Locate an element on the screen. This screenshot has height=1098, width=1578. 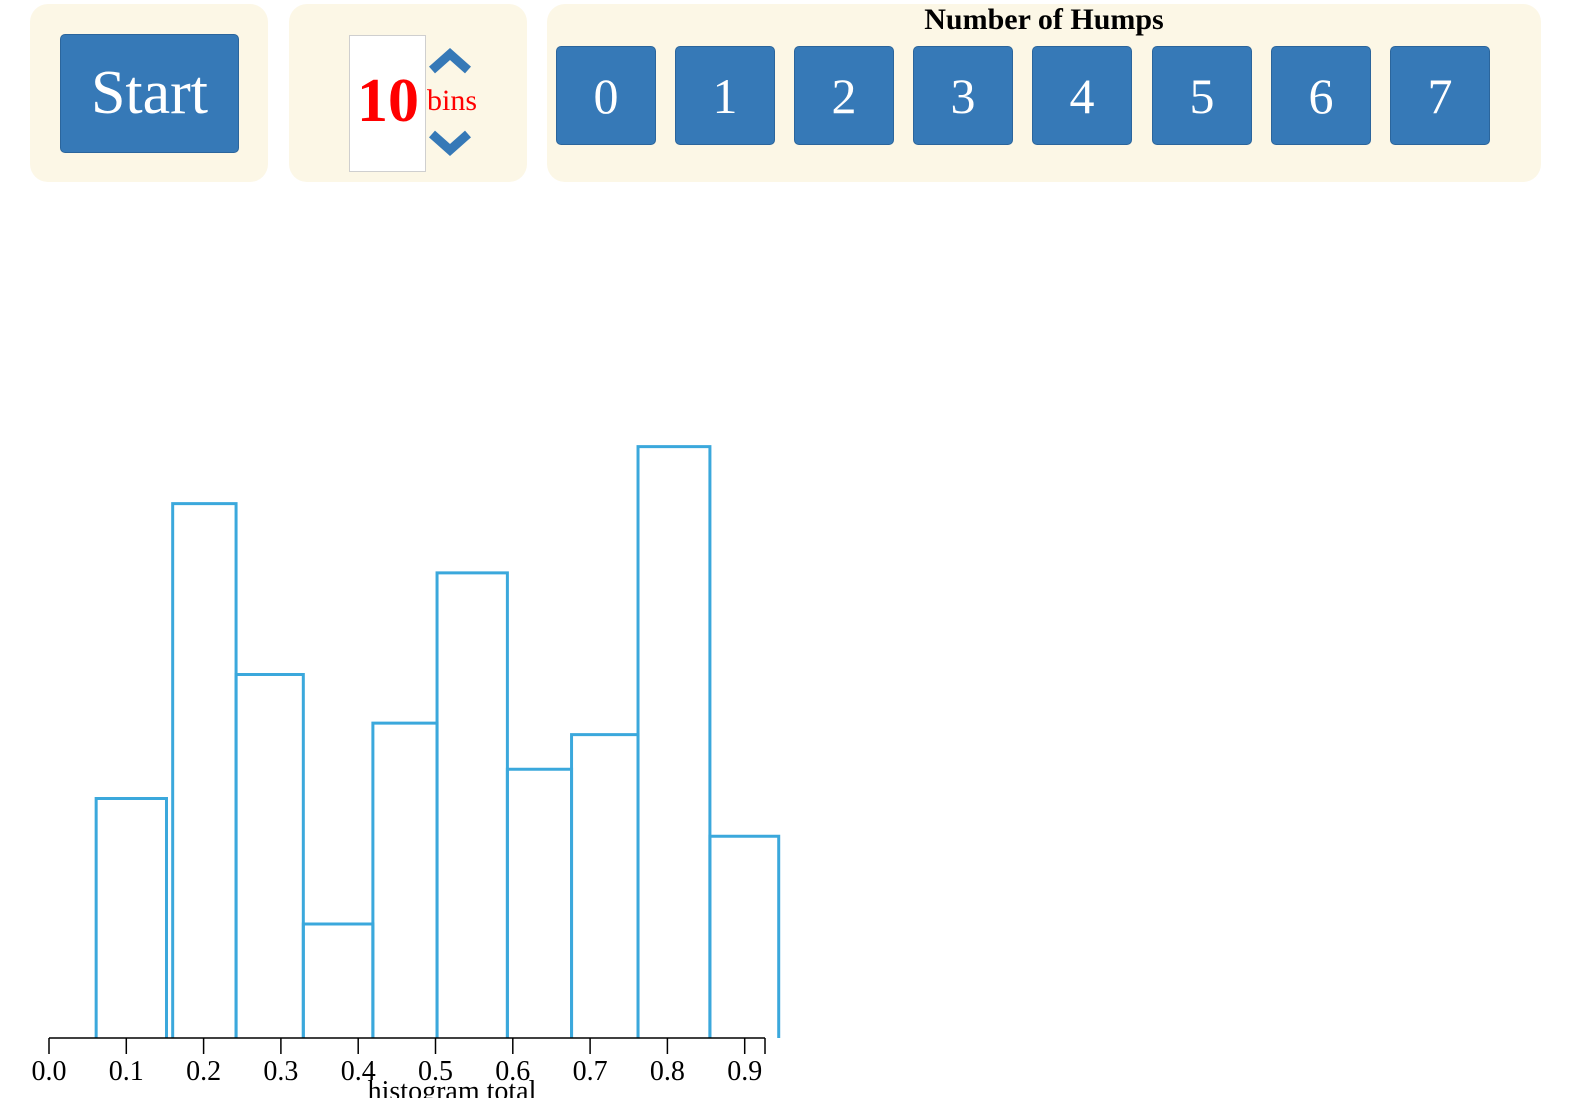
x-tick-label-4: 0.4 is located at coordinates (358, 1071).